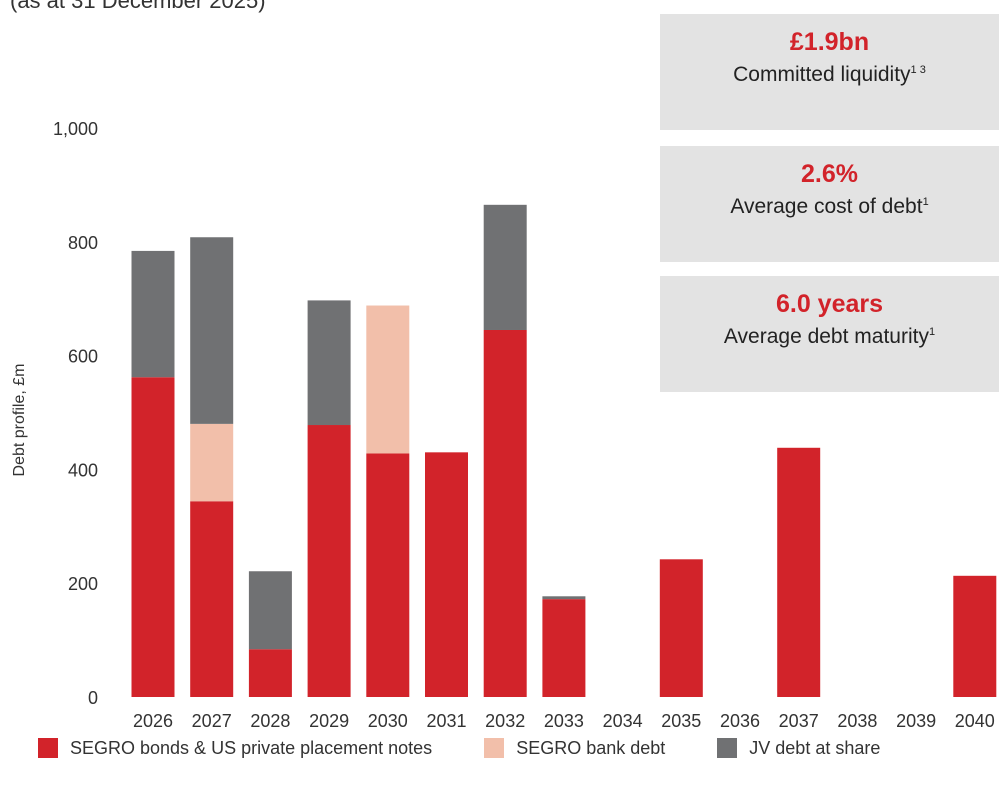 The width and height of the screenshot is (1001, 785). I want to click on x-tick-label: 2028, so click(270, 721).